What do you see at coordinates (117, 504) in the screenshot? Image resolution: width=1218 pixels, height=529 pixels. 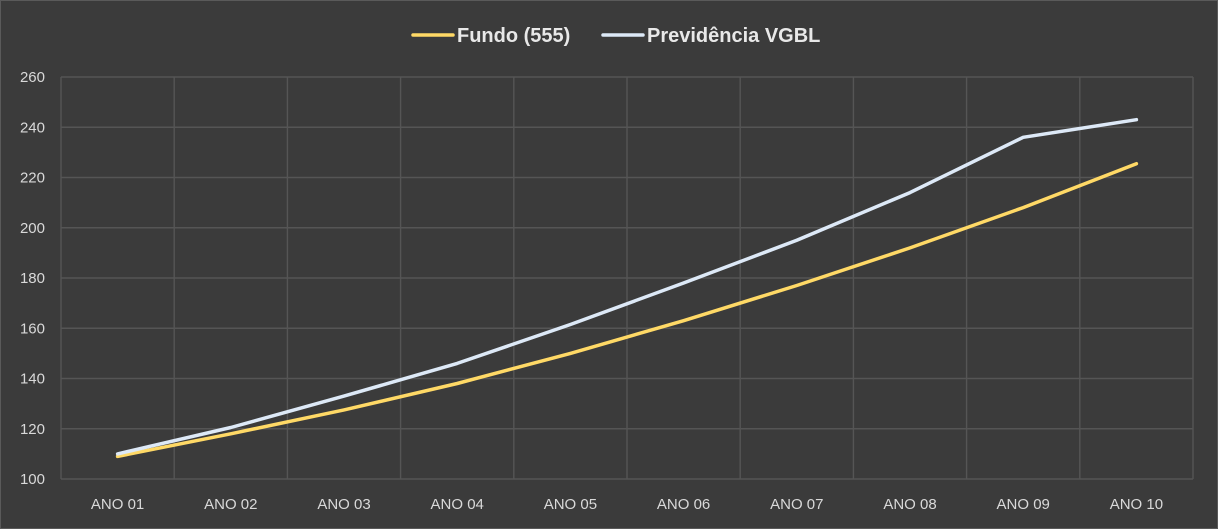 I see `x-tick-label: ANO 01` at bounding box center [117, 504].